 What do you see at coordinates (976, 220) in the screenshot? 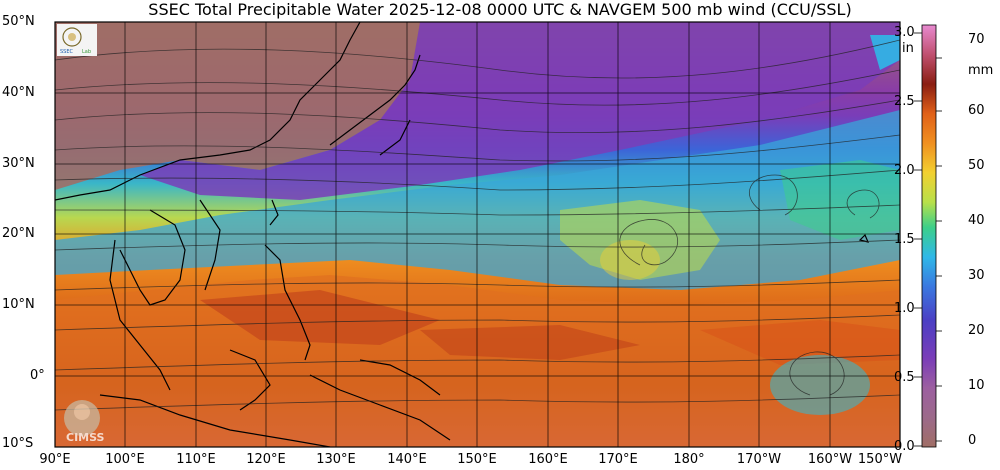
I see `cb-mm-40: 40` at bounding box center [976, 220].